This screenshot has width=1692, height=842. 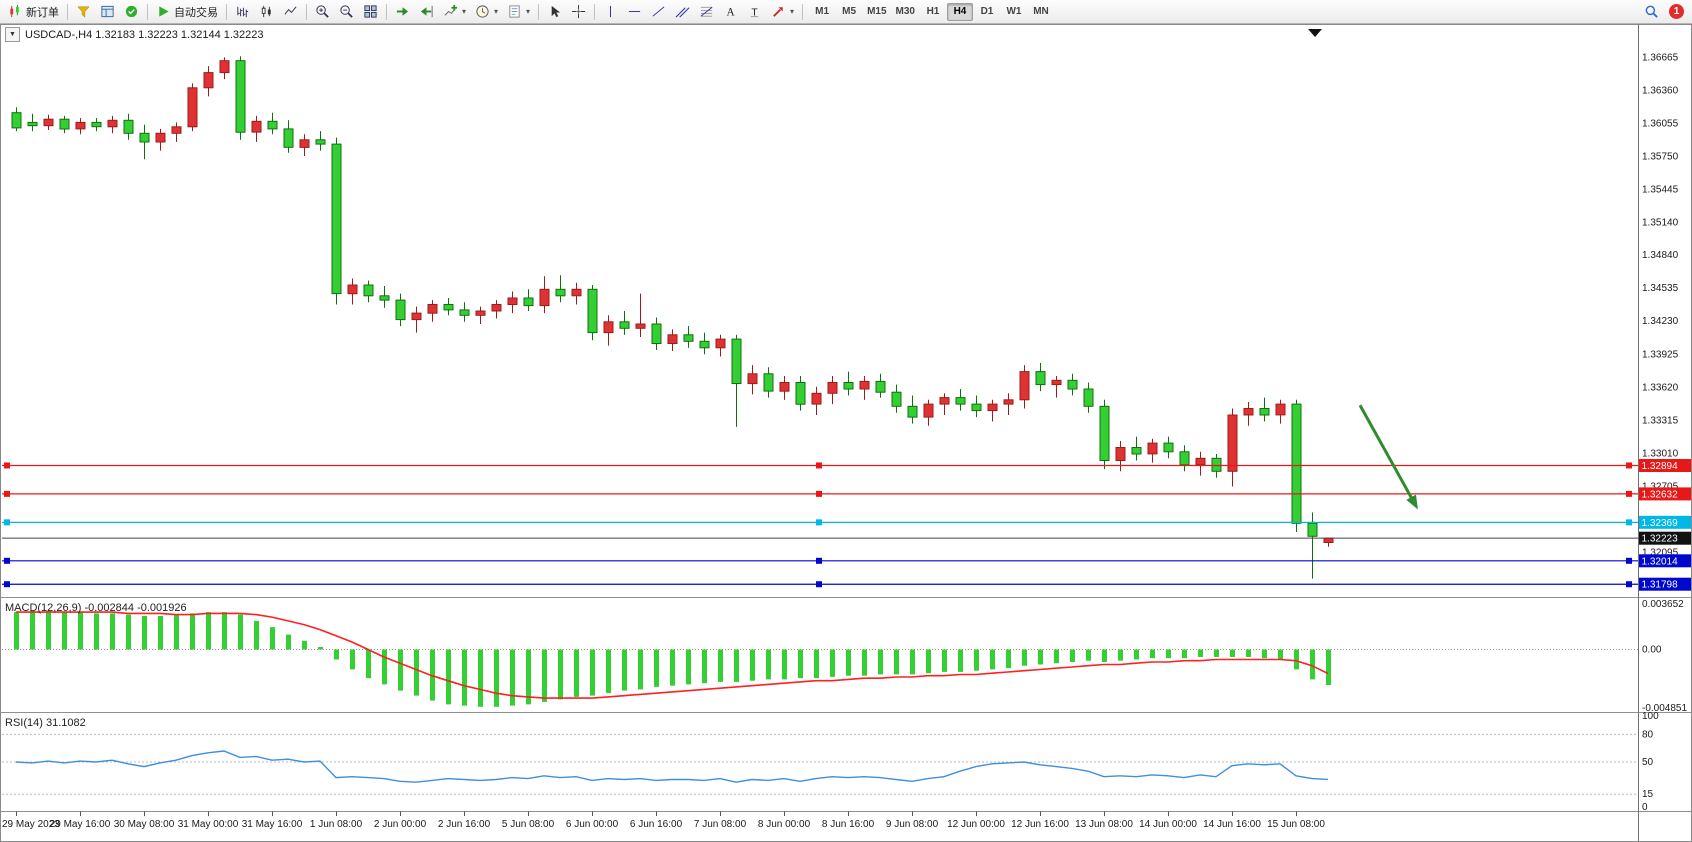 I want to click on auto-trading-button-label: 自动交易, so click(x=196, y=12).